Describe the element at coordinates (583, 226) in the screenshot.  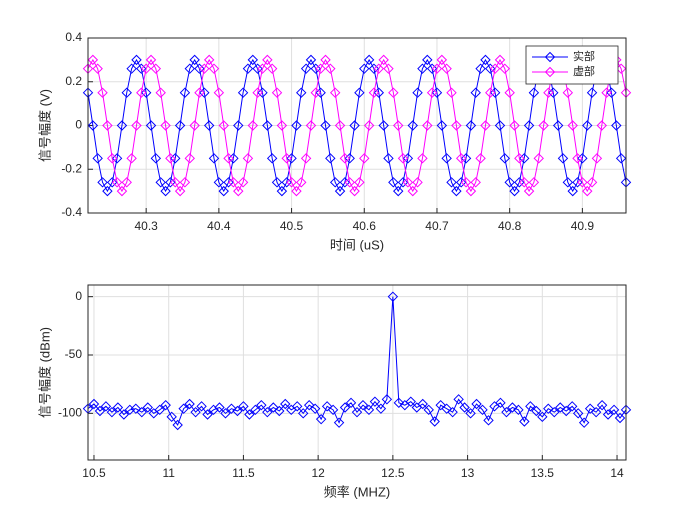
I see `x-tick-label: 40.9` at that location.